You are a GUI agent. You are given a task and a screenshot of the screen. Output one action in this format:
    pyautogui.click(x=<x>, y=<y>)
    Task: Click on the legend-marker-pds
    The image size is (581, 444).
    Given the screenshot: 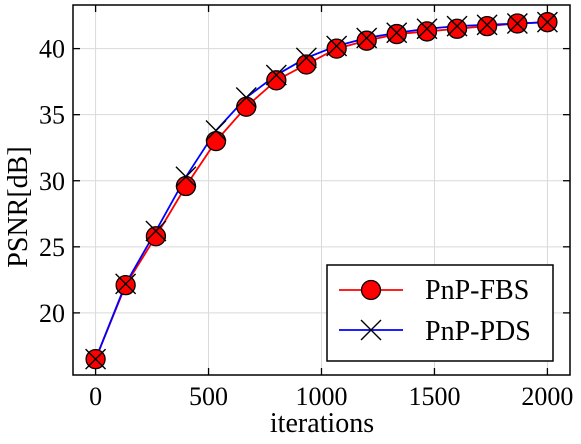 What is the action you would take?
    pyautogui.click(x=371, y=330)
    